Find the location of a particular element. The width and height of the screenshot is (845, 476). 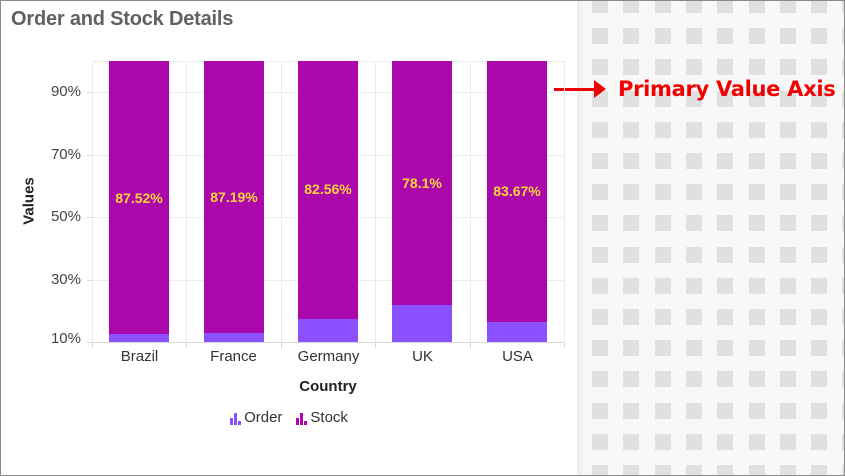

bar-germany: 82.56% is located at coordinates (328, 201).